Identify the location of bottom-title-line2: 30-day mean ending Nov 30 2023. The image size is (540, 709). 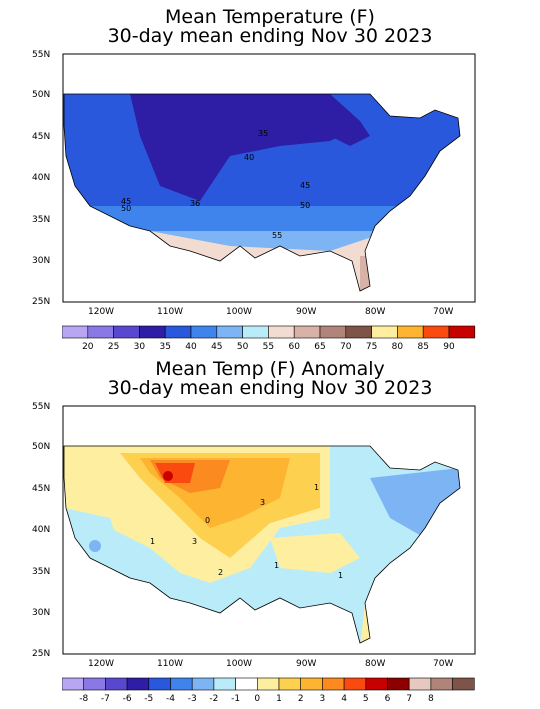
(270, 388).